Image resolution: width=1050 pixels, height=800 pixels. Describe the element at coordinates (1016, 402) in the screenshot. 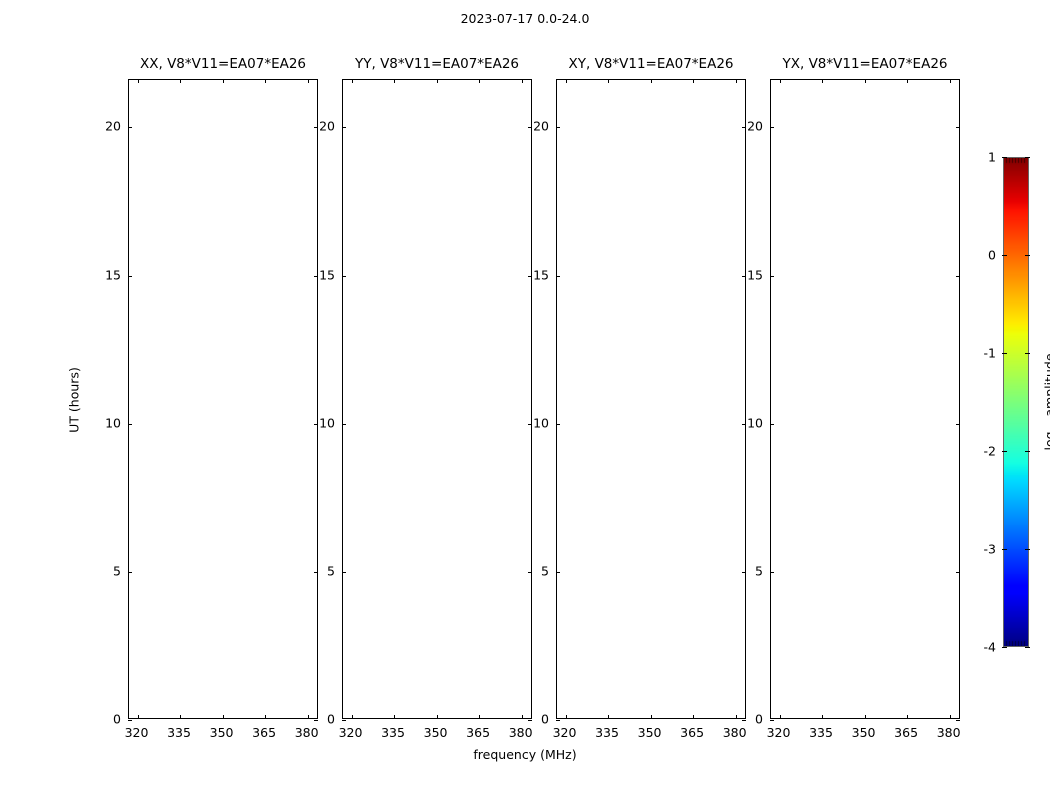

I see `colorbar-border` at that location.